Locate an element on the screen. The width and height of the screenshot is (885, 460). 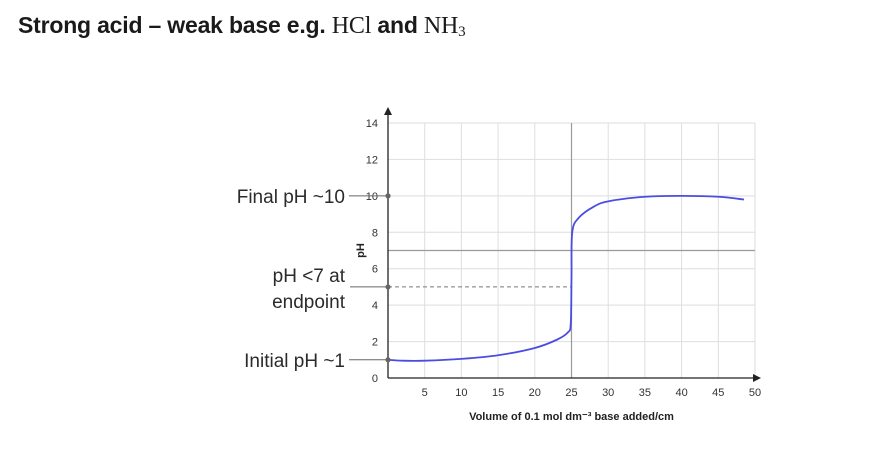
x-tick-label: 25 is located at coordinates (571, 393).